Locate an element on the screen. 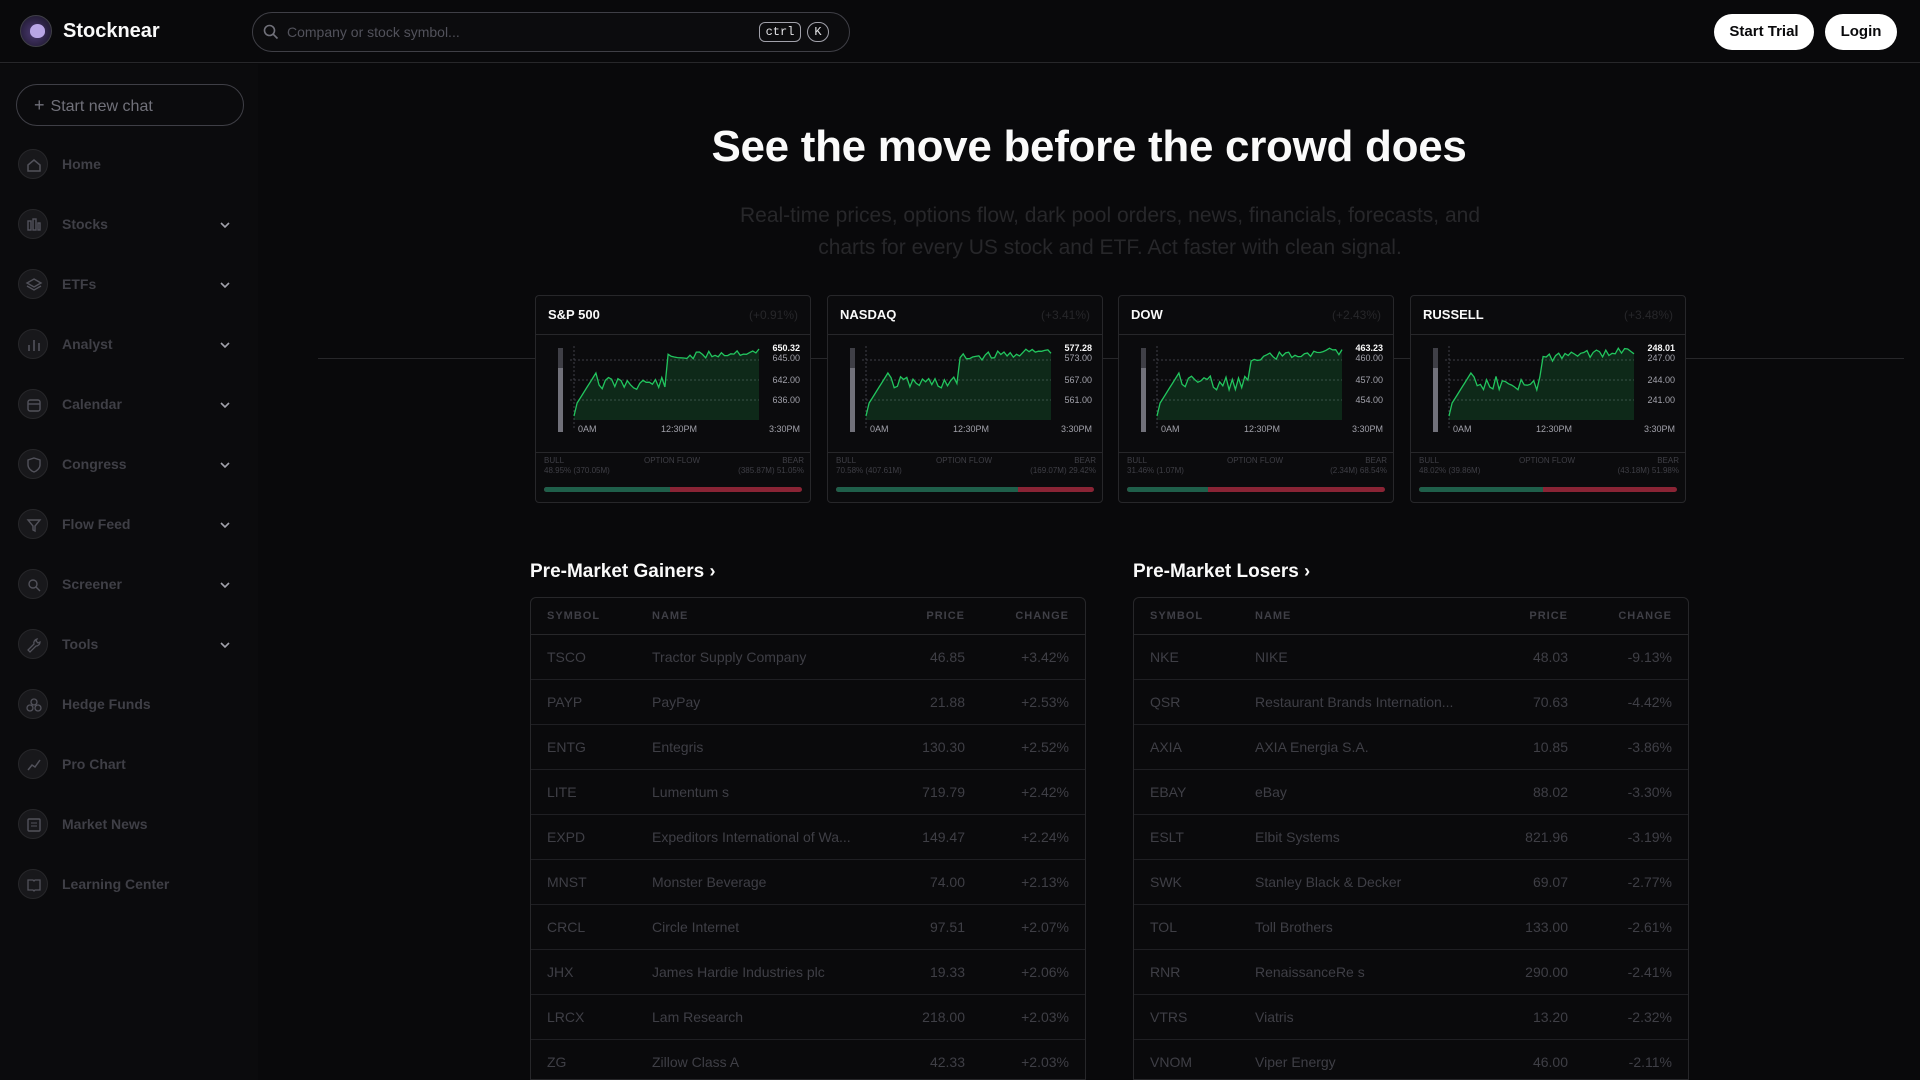  sidebar-item-tools: Tools is located at coordinates (129, 646).